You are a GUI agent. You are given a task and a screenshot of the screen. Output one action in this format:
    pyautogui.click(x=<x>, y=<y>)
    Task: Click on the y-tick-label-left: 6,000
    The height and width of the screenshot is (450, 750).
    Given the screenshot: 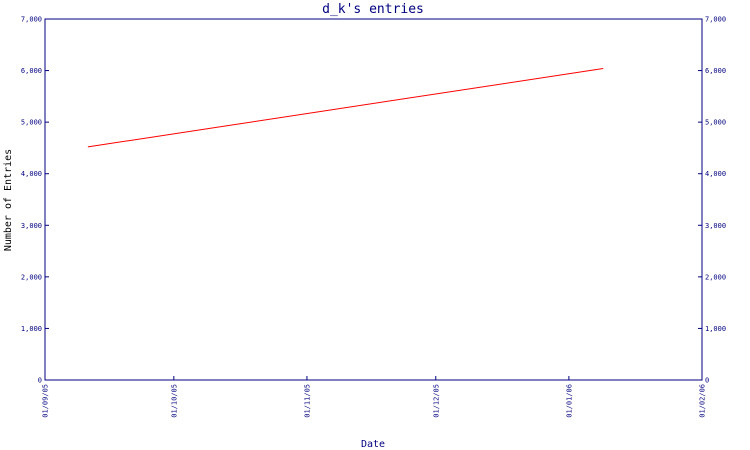 What is the action you would take?
    pyautogui.click(x=31, y=71)
    